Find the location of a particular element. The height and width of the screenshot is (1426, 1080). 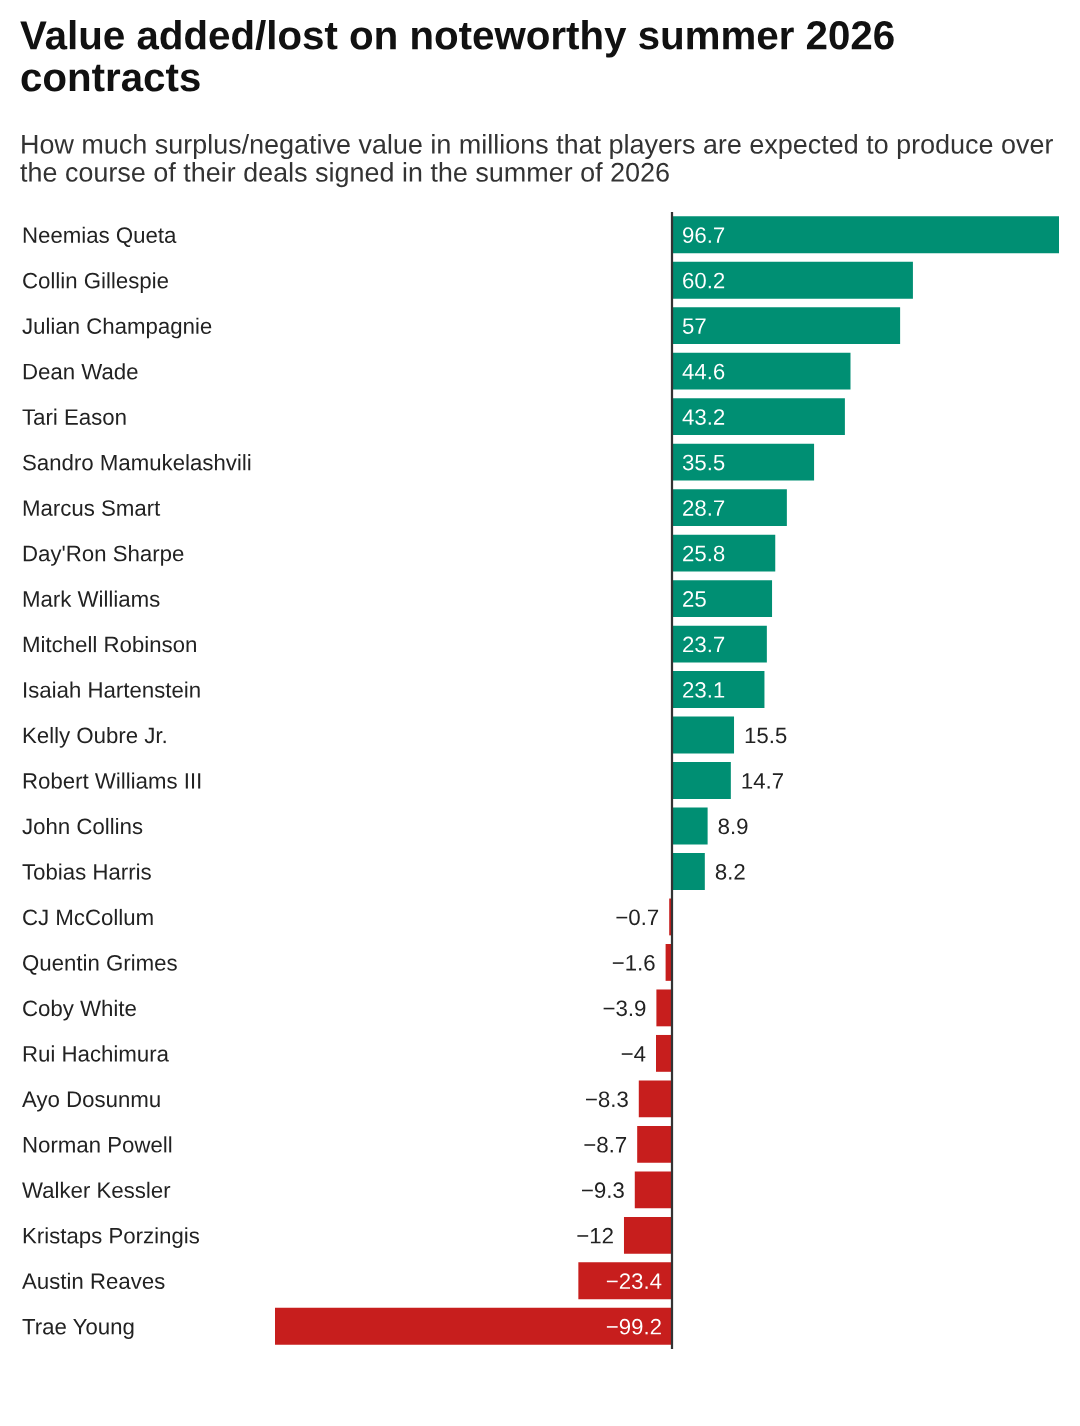

y-tick-label: Tobias Harris is located at coordinates (86, 871).